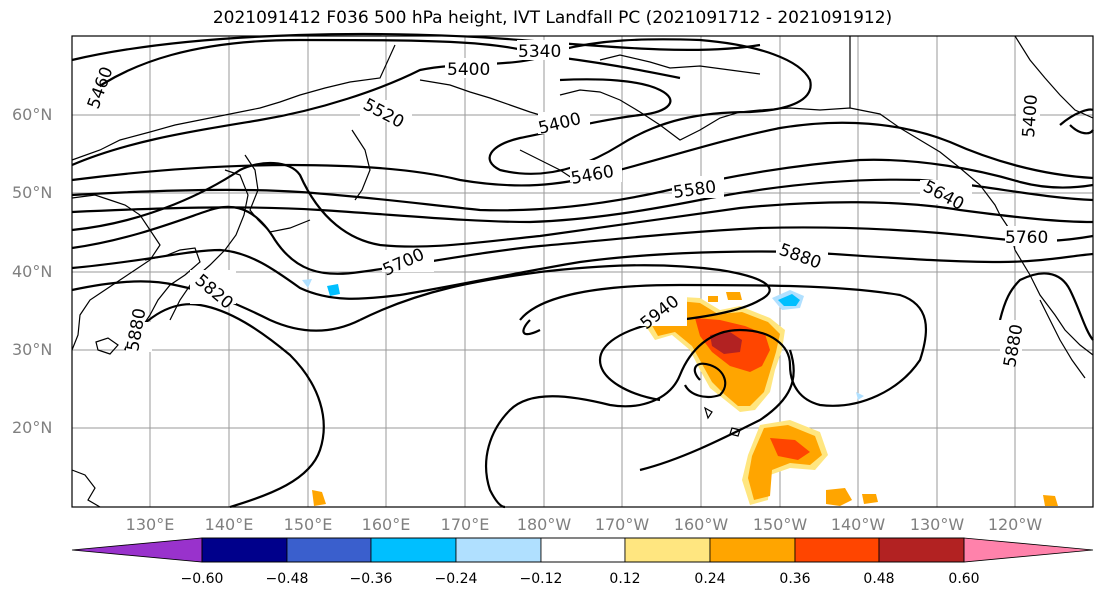 The image size is (1105, 601). I want to click on colorbar-tick-label: −0.24, so click(456, 579).